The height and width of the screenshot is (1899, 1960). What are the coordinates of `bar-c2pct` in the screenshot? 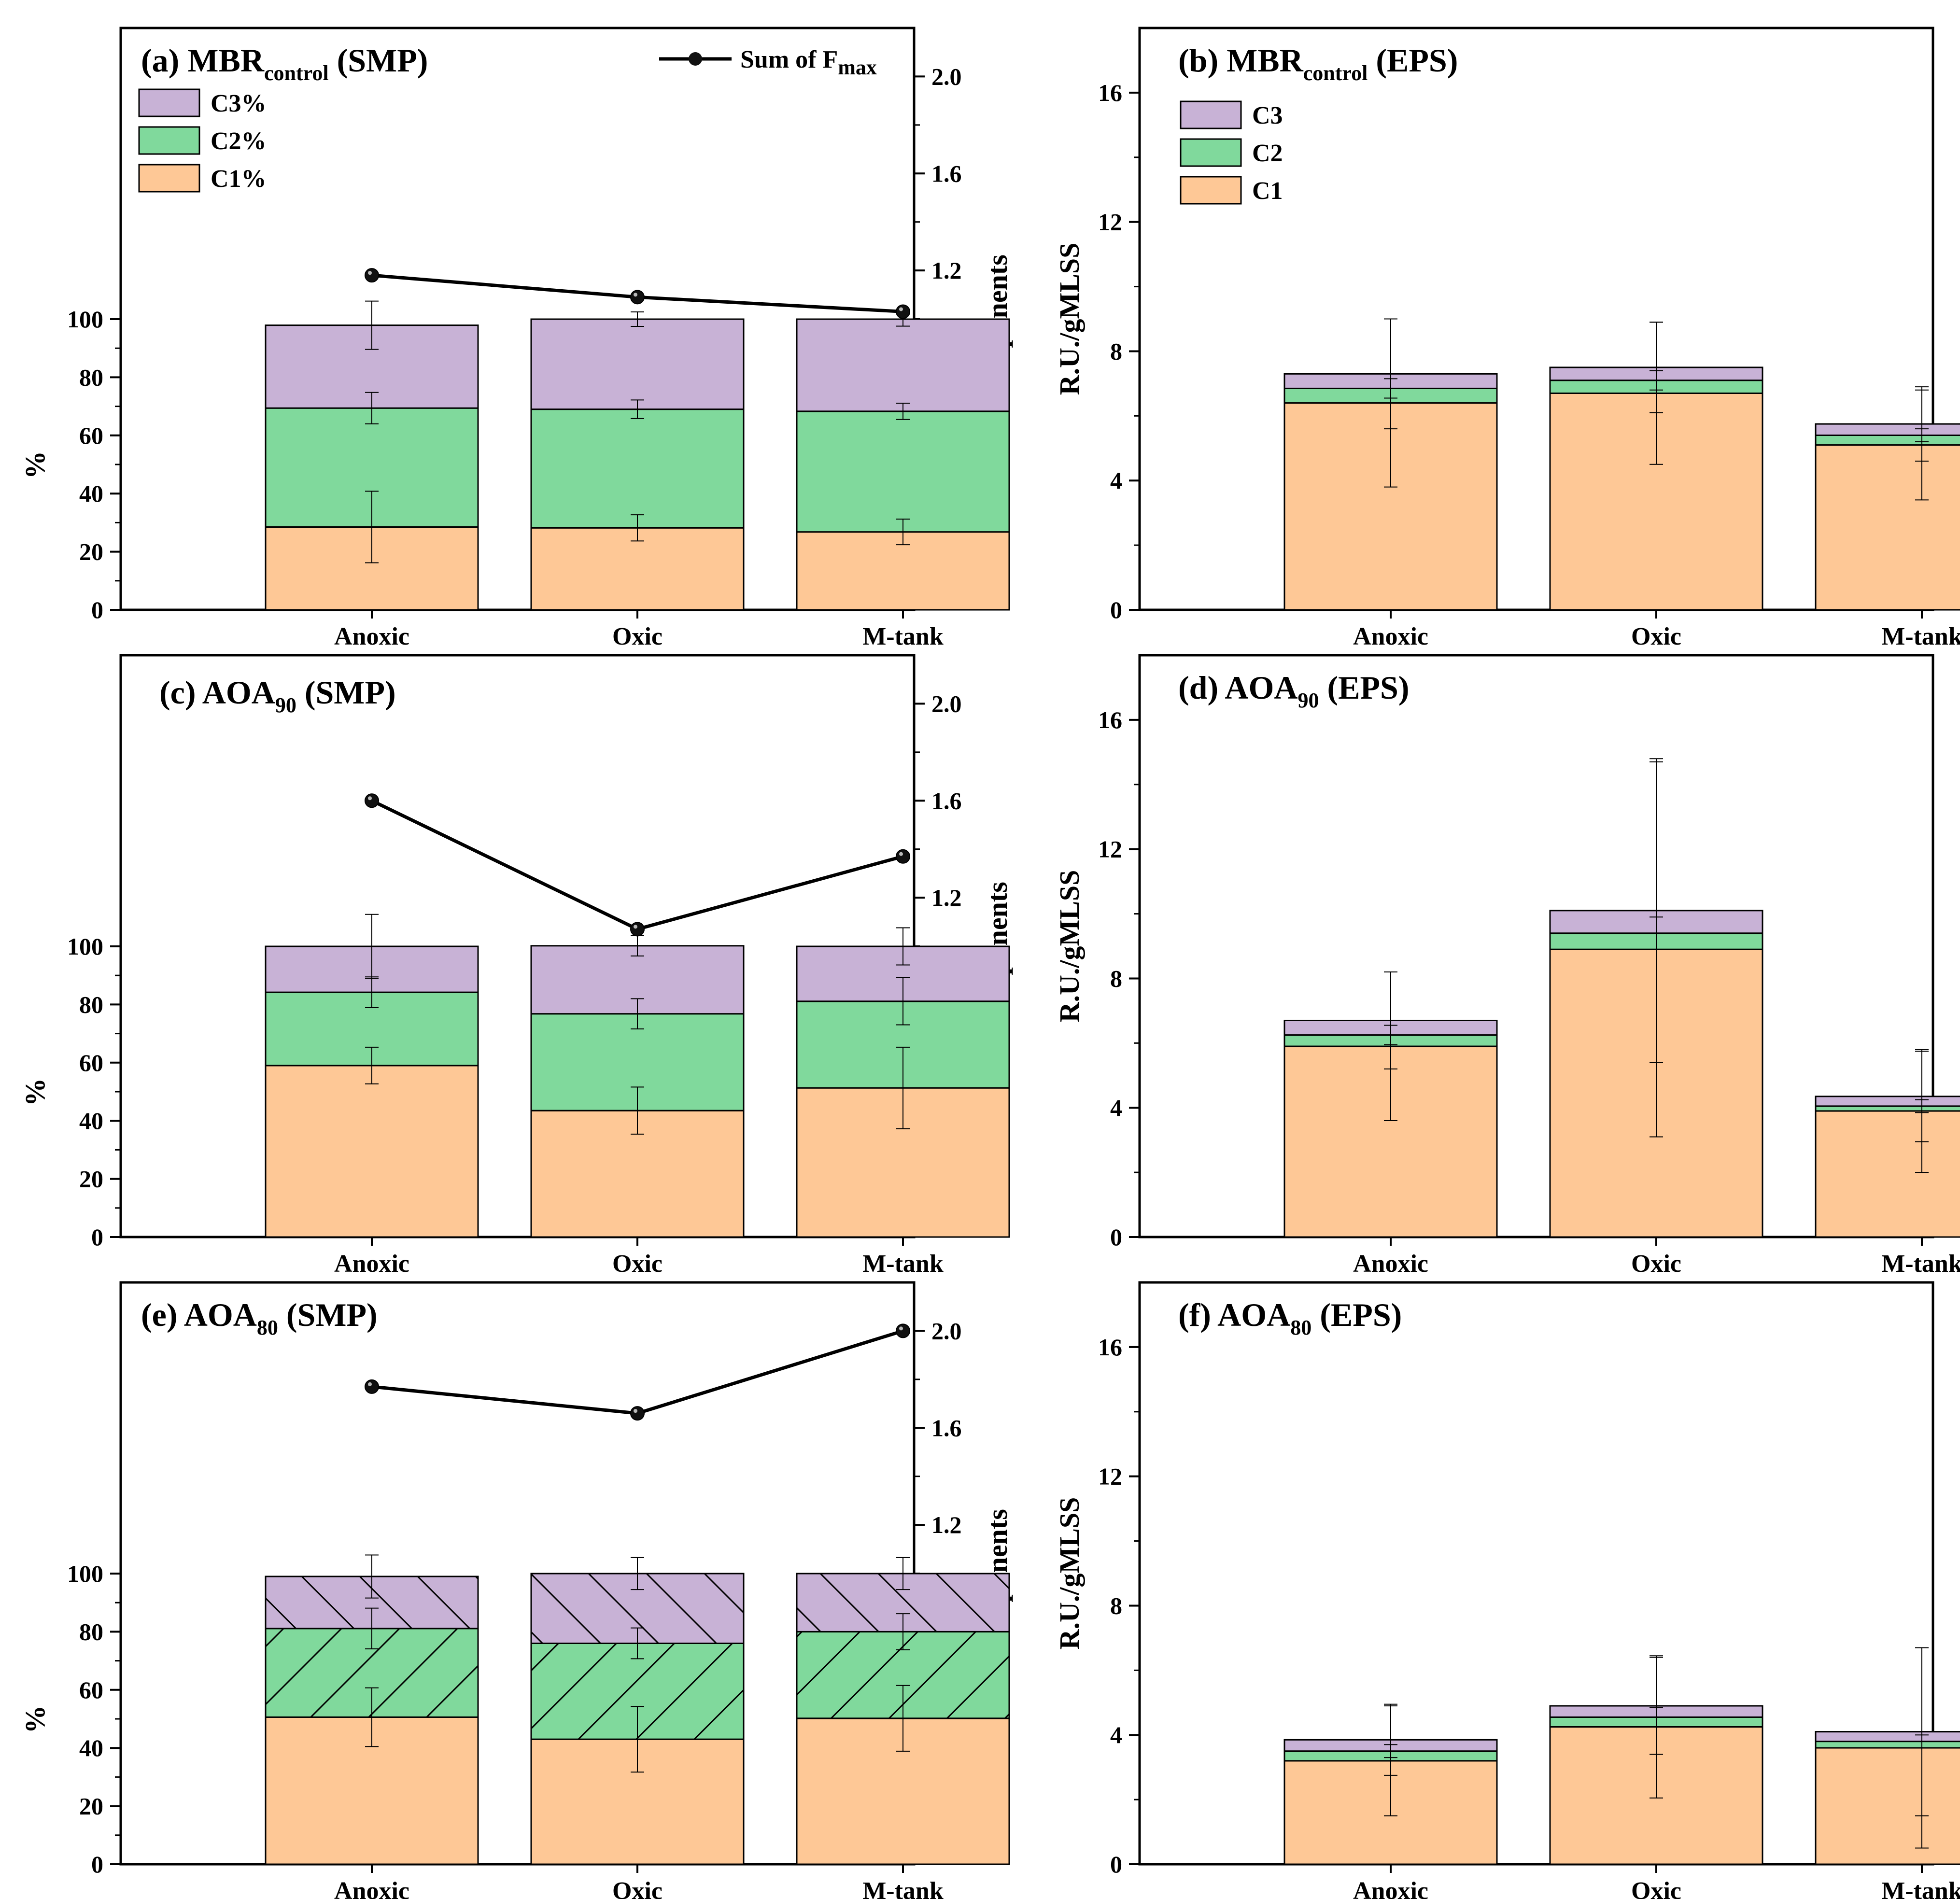 It's located at (637, 469).